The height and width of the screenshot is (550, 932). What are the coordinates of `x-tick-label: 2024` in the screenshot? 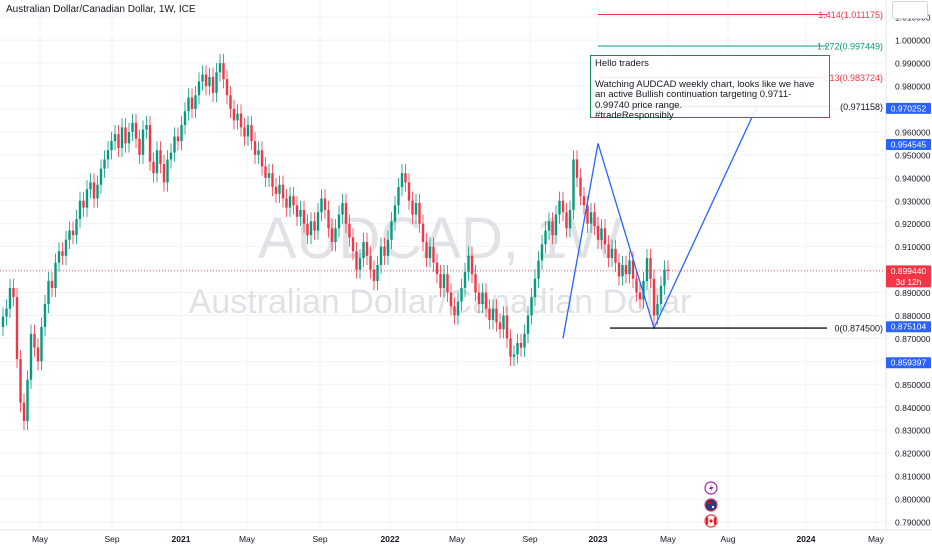 It's located at (806, 539).